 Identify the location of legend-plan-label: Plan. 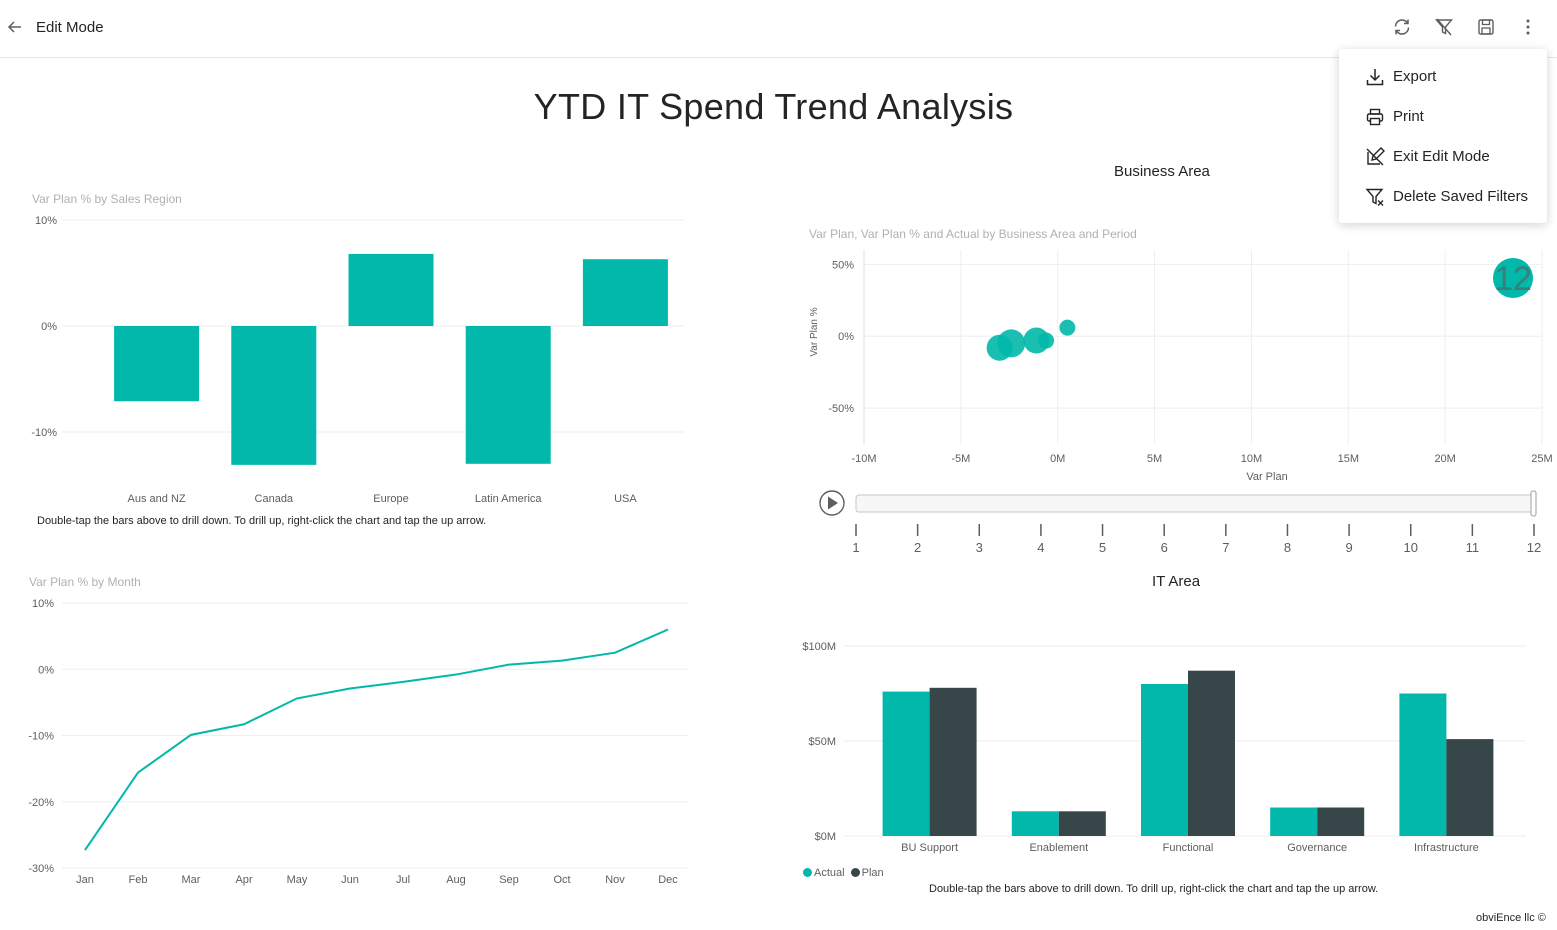
(872, 873).